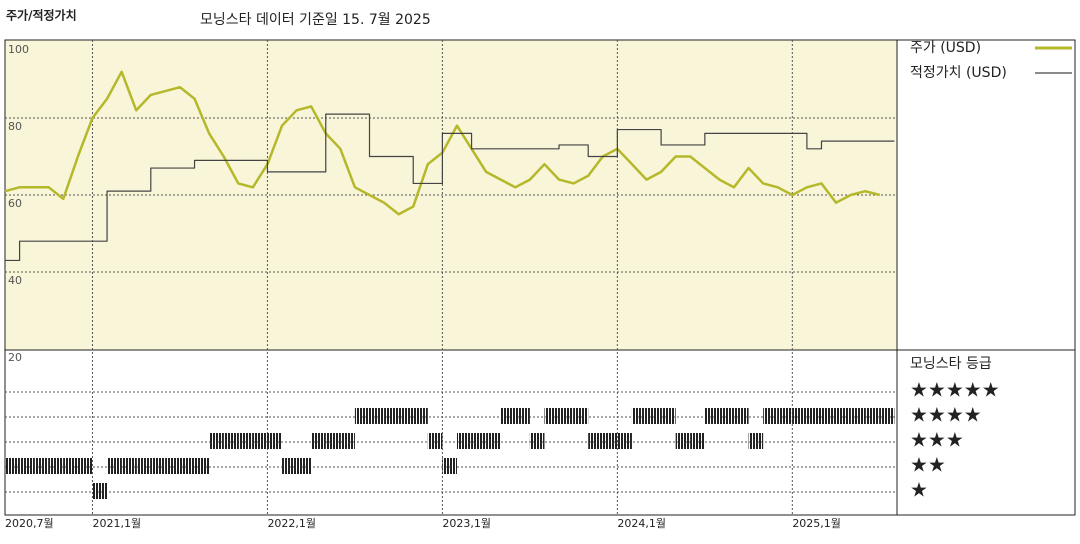 This screenshot has height=544, width=1080. What do you see at coordinates (15, 203) in the screenshot?
I see `y-tick-label: 60` at bounding box center [15, 203].